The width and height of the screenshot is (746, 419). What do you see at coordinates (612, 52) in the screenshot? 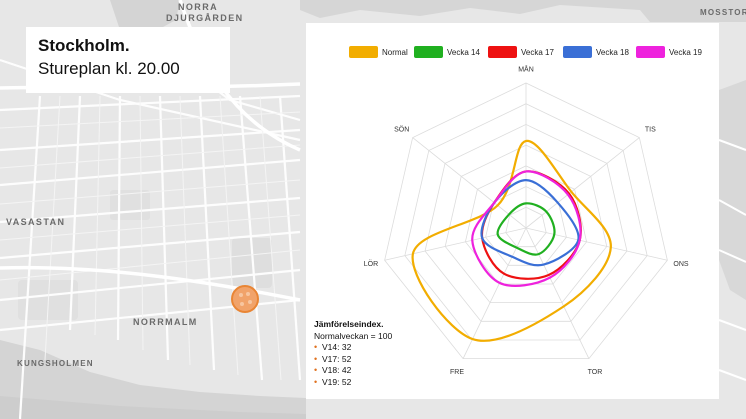
I see `legend-label-vecka-18: Vecka 18` at bounding box center [612, 52].